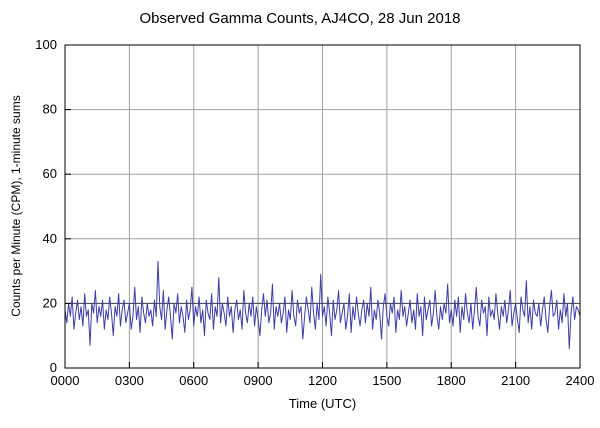 The height and width of the screenshot is (428, 600). I want to click on y-tick-label: 20, so click(50, 302).